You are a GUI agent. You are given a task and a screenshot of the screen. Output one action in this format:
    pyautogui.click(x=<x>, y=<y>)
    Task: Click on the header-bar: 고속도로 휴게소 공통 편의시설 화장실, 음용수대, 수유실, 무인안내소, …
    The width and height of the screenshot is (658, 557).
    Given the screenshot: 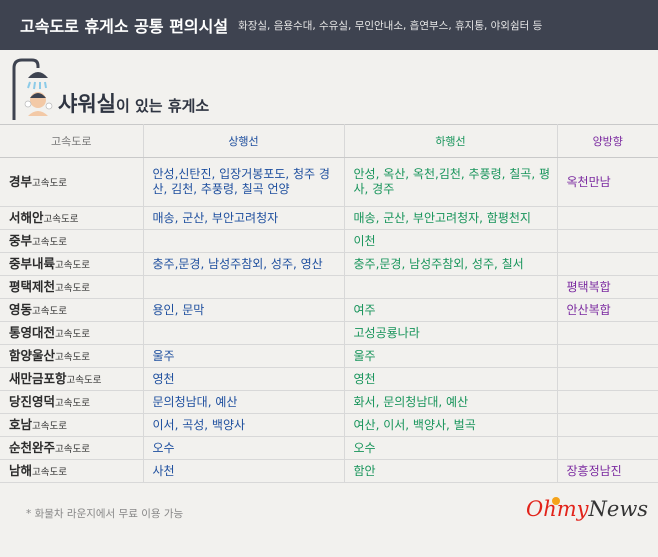 What is the action you would take?
    pyautogui.click(x=329, y=25)
    